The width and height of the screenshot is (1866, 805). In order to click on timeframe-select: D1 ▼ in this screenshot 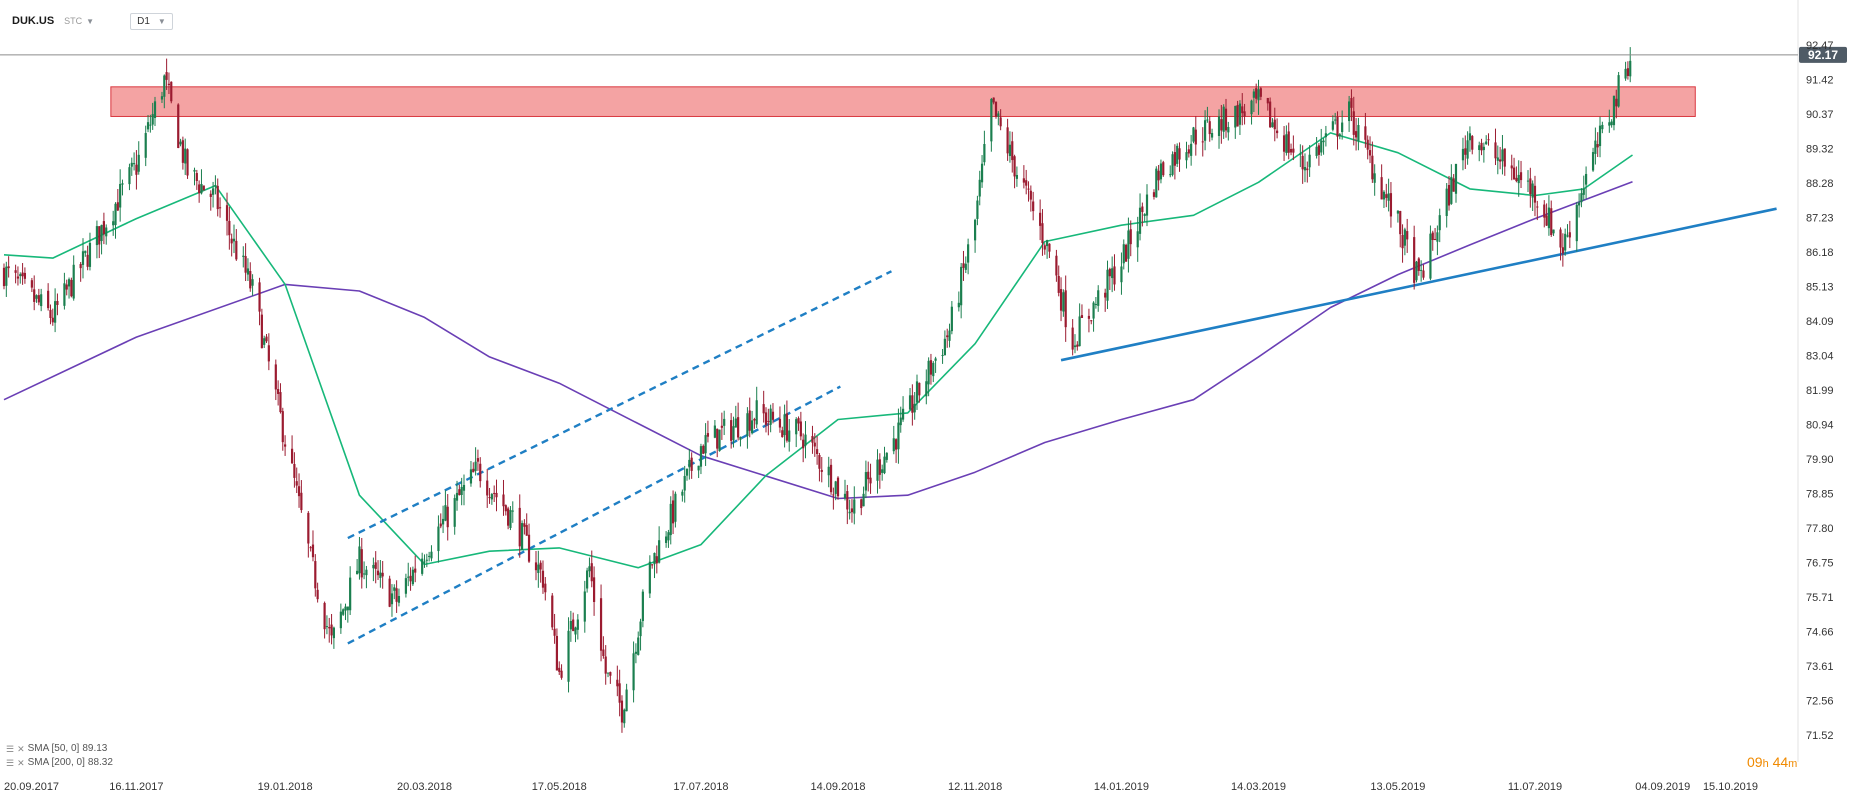, I will do `click(151, 21)`.